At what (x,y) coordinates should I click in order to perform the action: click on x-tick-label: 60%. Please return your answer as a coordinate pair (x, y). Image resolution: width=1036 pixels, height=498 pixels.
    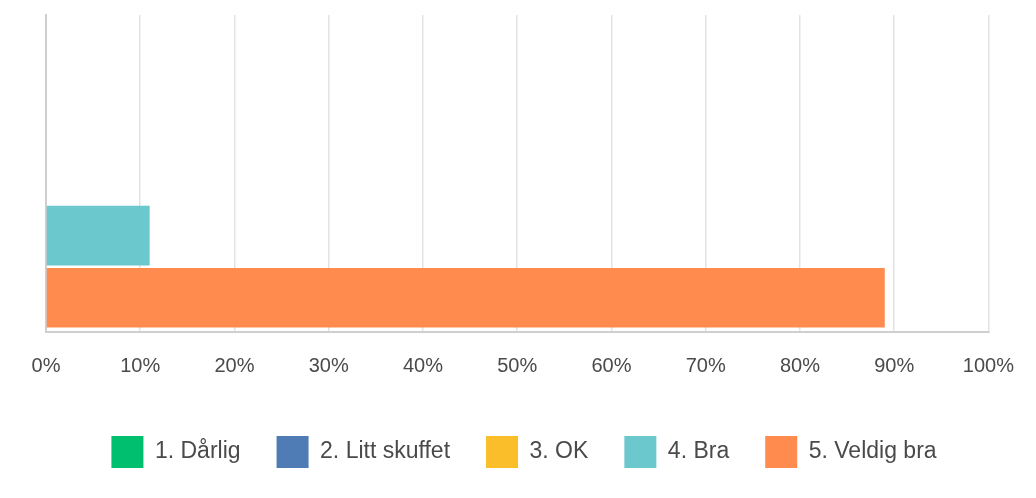
    Looking at the image, I should click on (611, 364).